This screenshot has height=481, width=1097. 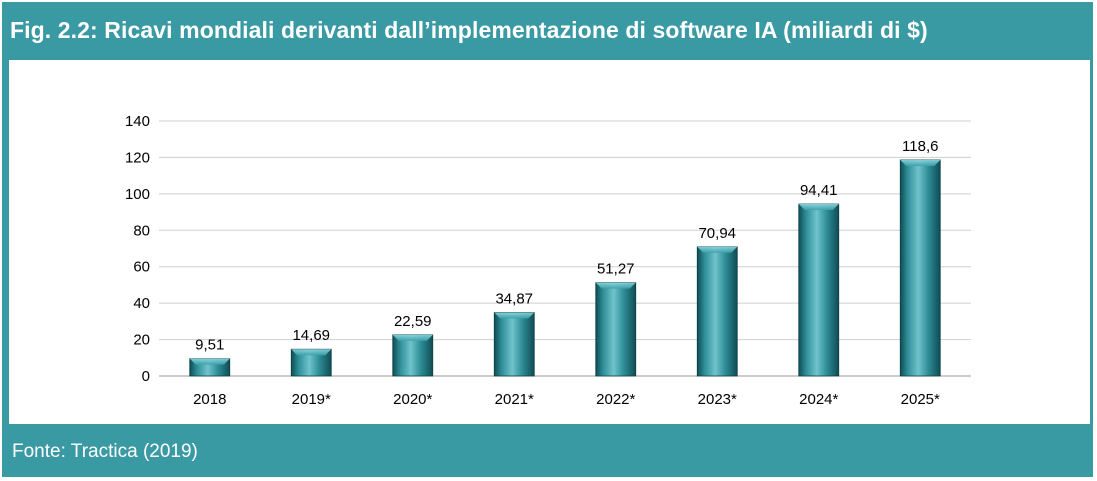 I want to click on data-label: 51,27, so click(x=616, y=269).